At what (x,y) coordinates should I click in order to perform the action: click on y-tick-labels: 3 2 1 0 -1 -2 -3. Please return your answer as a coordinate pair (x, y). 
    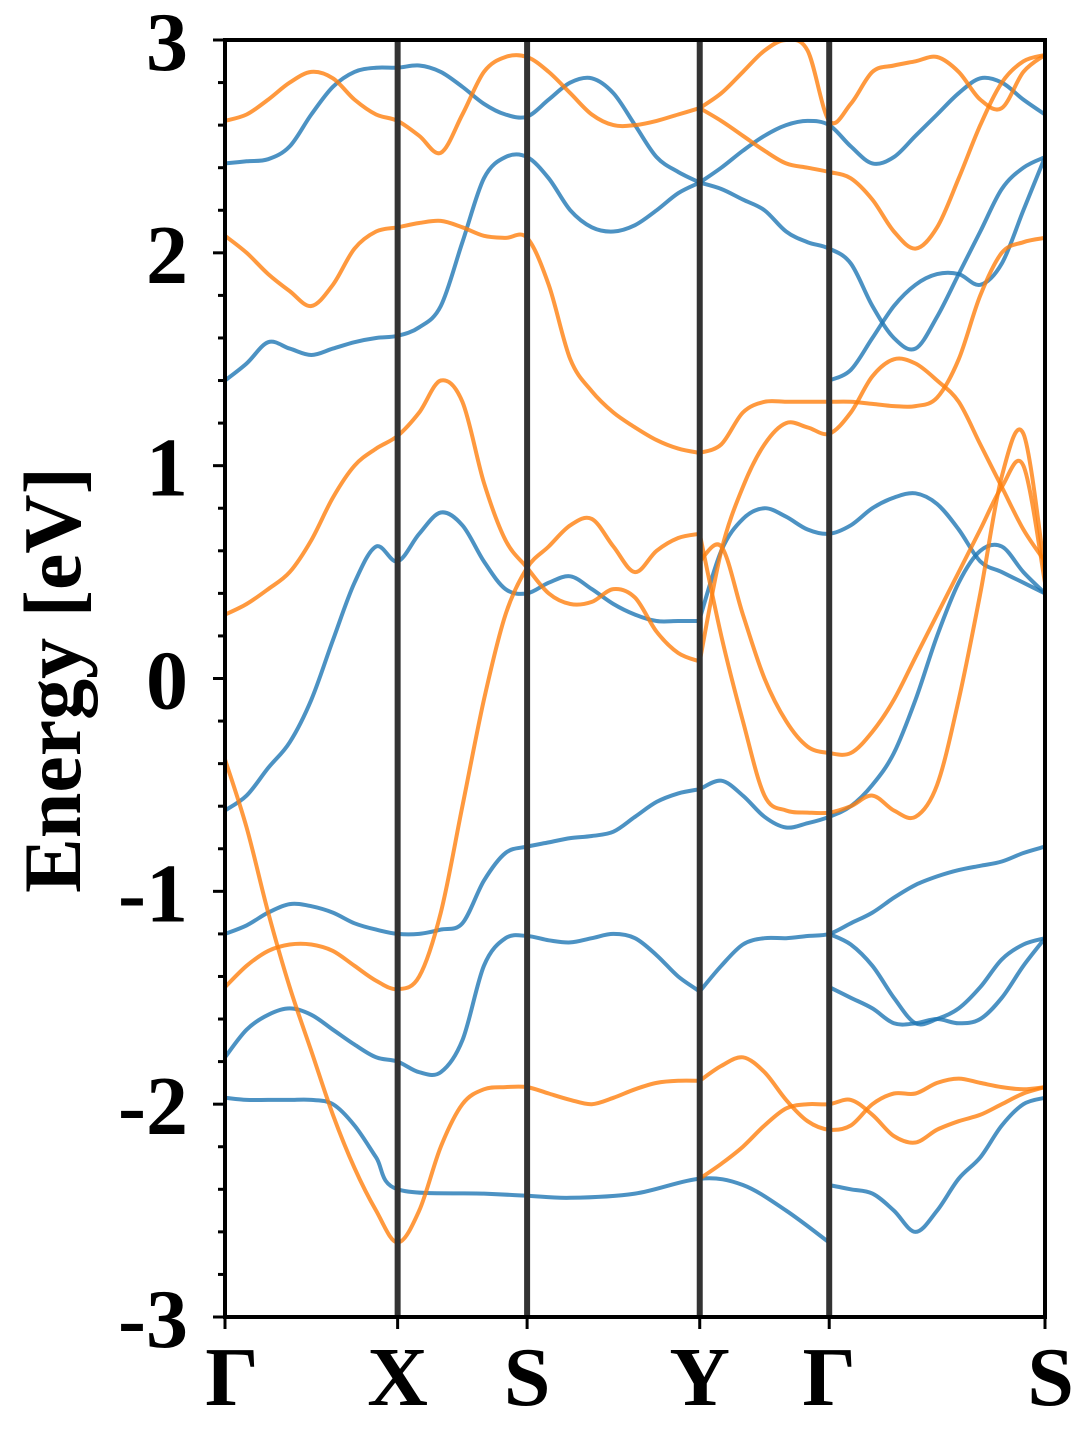
    Looking at the image, I should click on (153, 683).